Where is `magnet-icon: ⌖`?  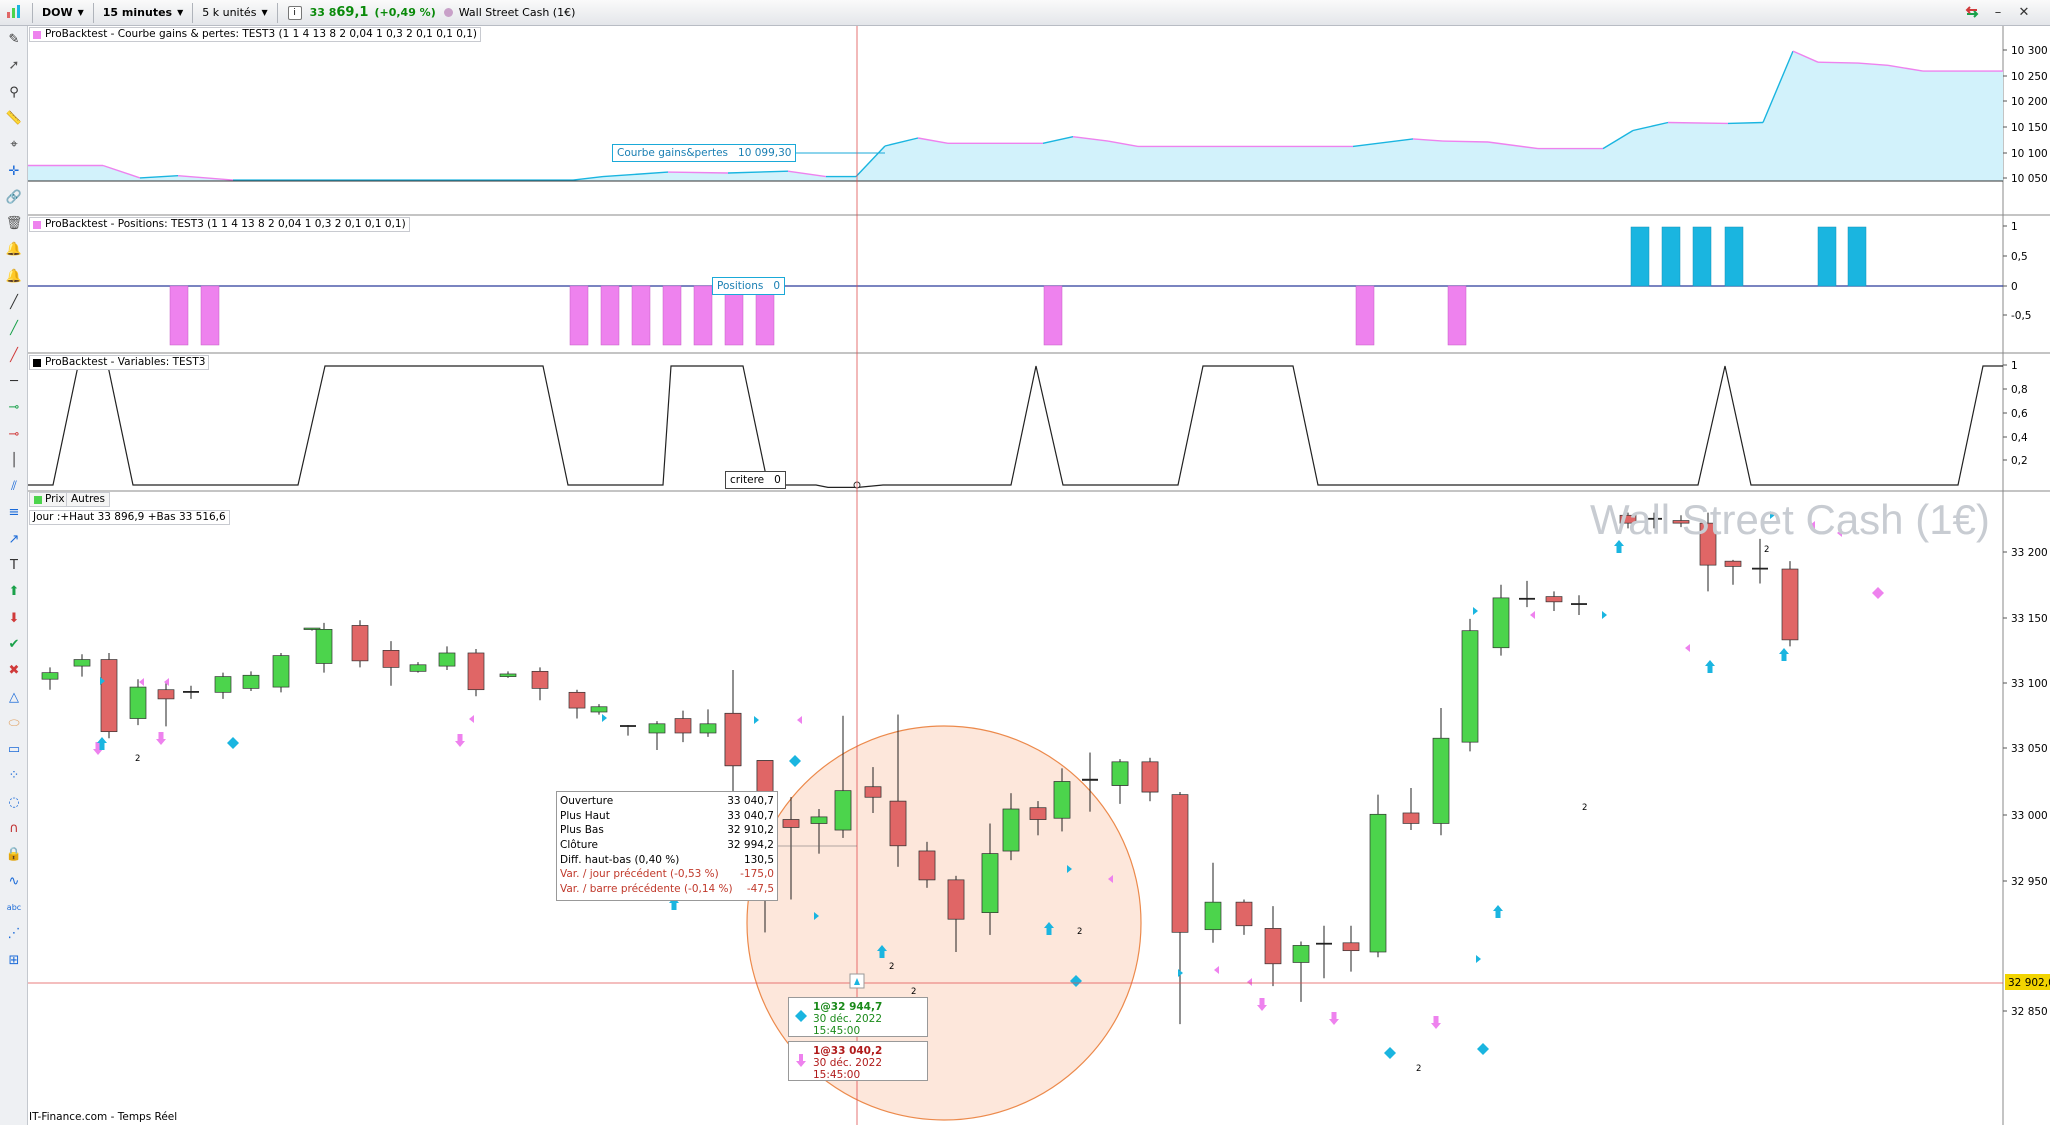
magnet-icon: ⌖ is located at coordinates (14, 145).